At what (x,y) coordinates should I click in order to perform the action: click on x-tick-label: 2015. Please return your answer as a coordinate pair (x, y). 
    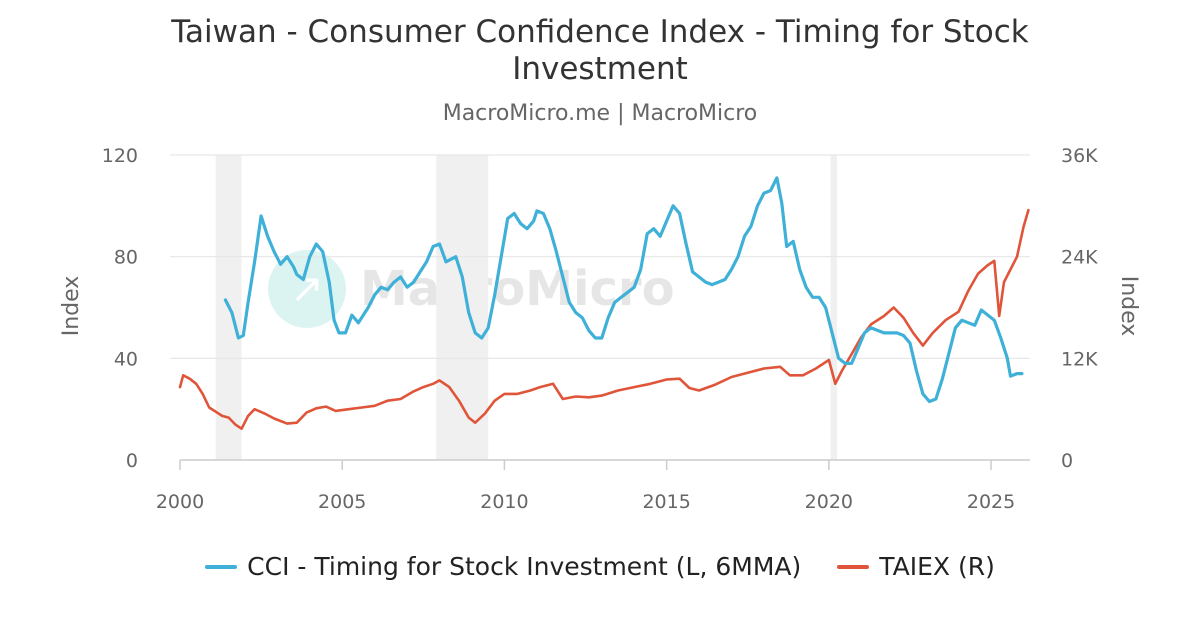
    Looking at the image, I should click on (666, 502).